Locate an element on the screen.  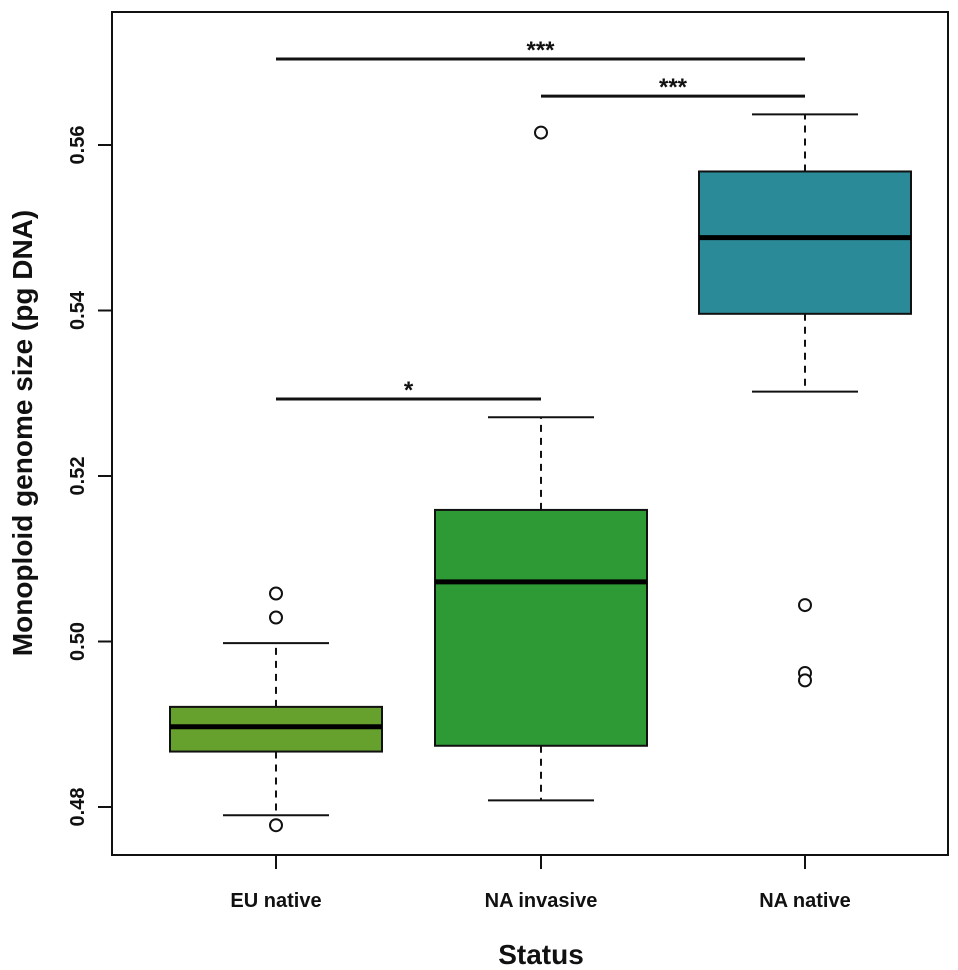
significance-label: * is located at coordinates (409, 390).